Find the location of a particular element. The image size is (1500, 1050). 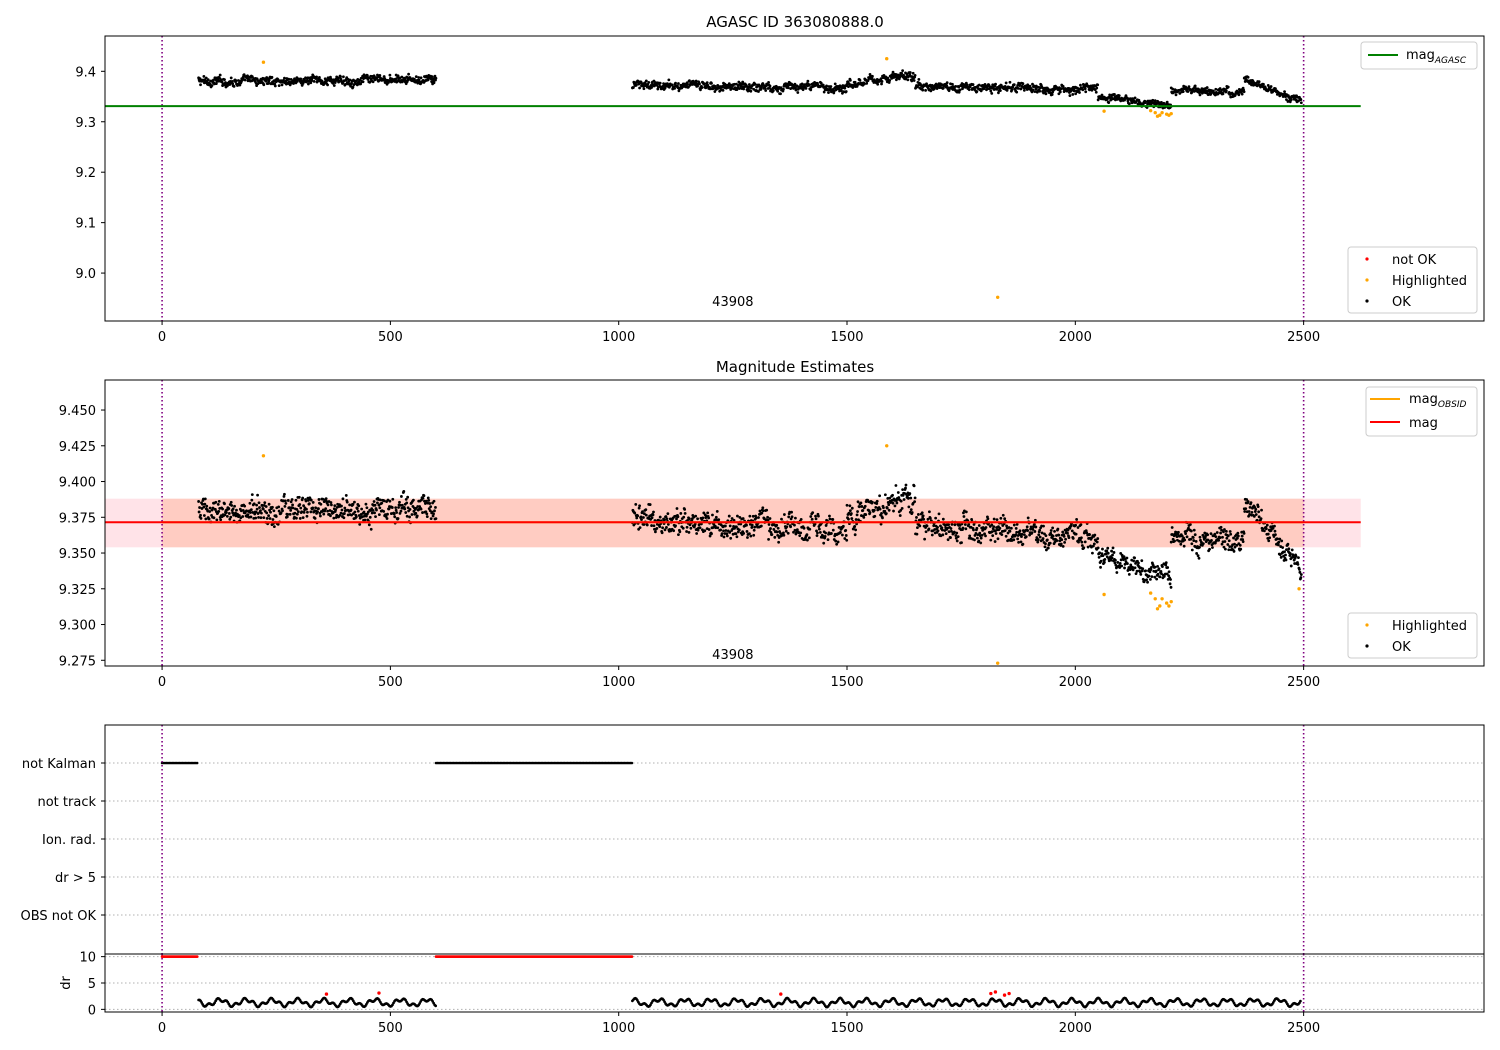

legend-mag-label: mag is located at coordinates (1423, 423).